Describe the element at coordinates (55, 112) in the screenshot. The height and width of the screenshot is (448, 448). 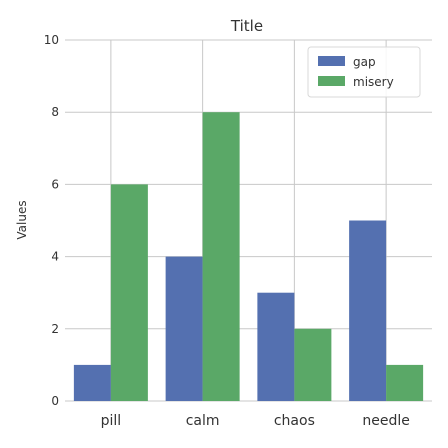
I see `y-tick-label: 8` at that location.